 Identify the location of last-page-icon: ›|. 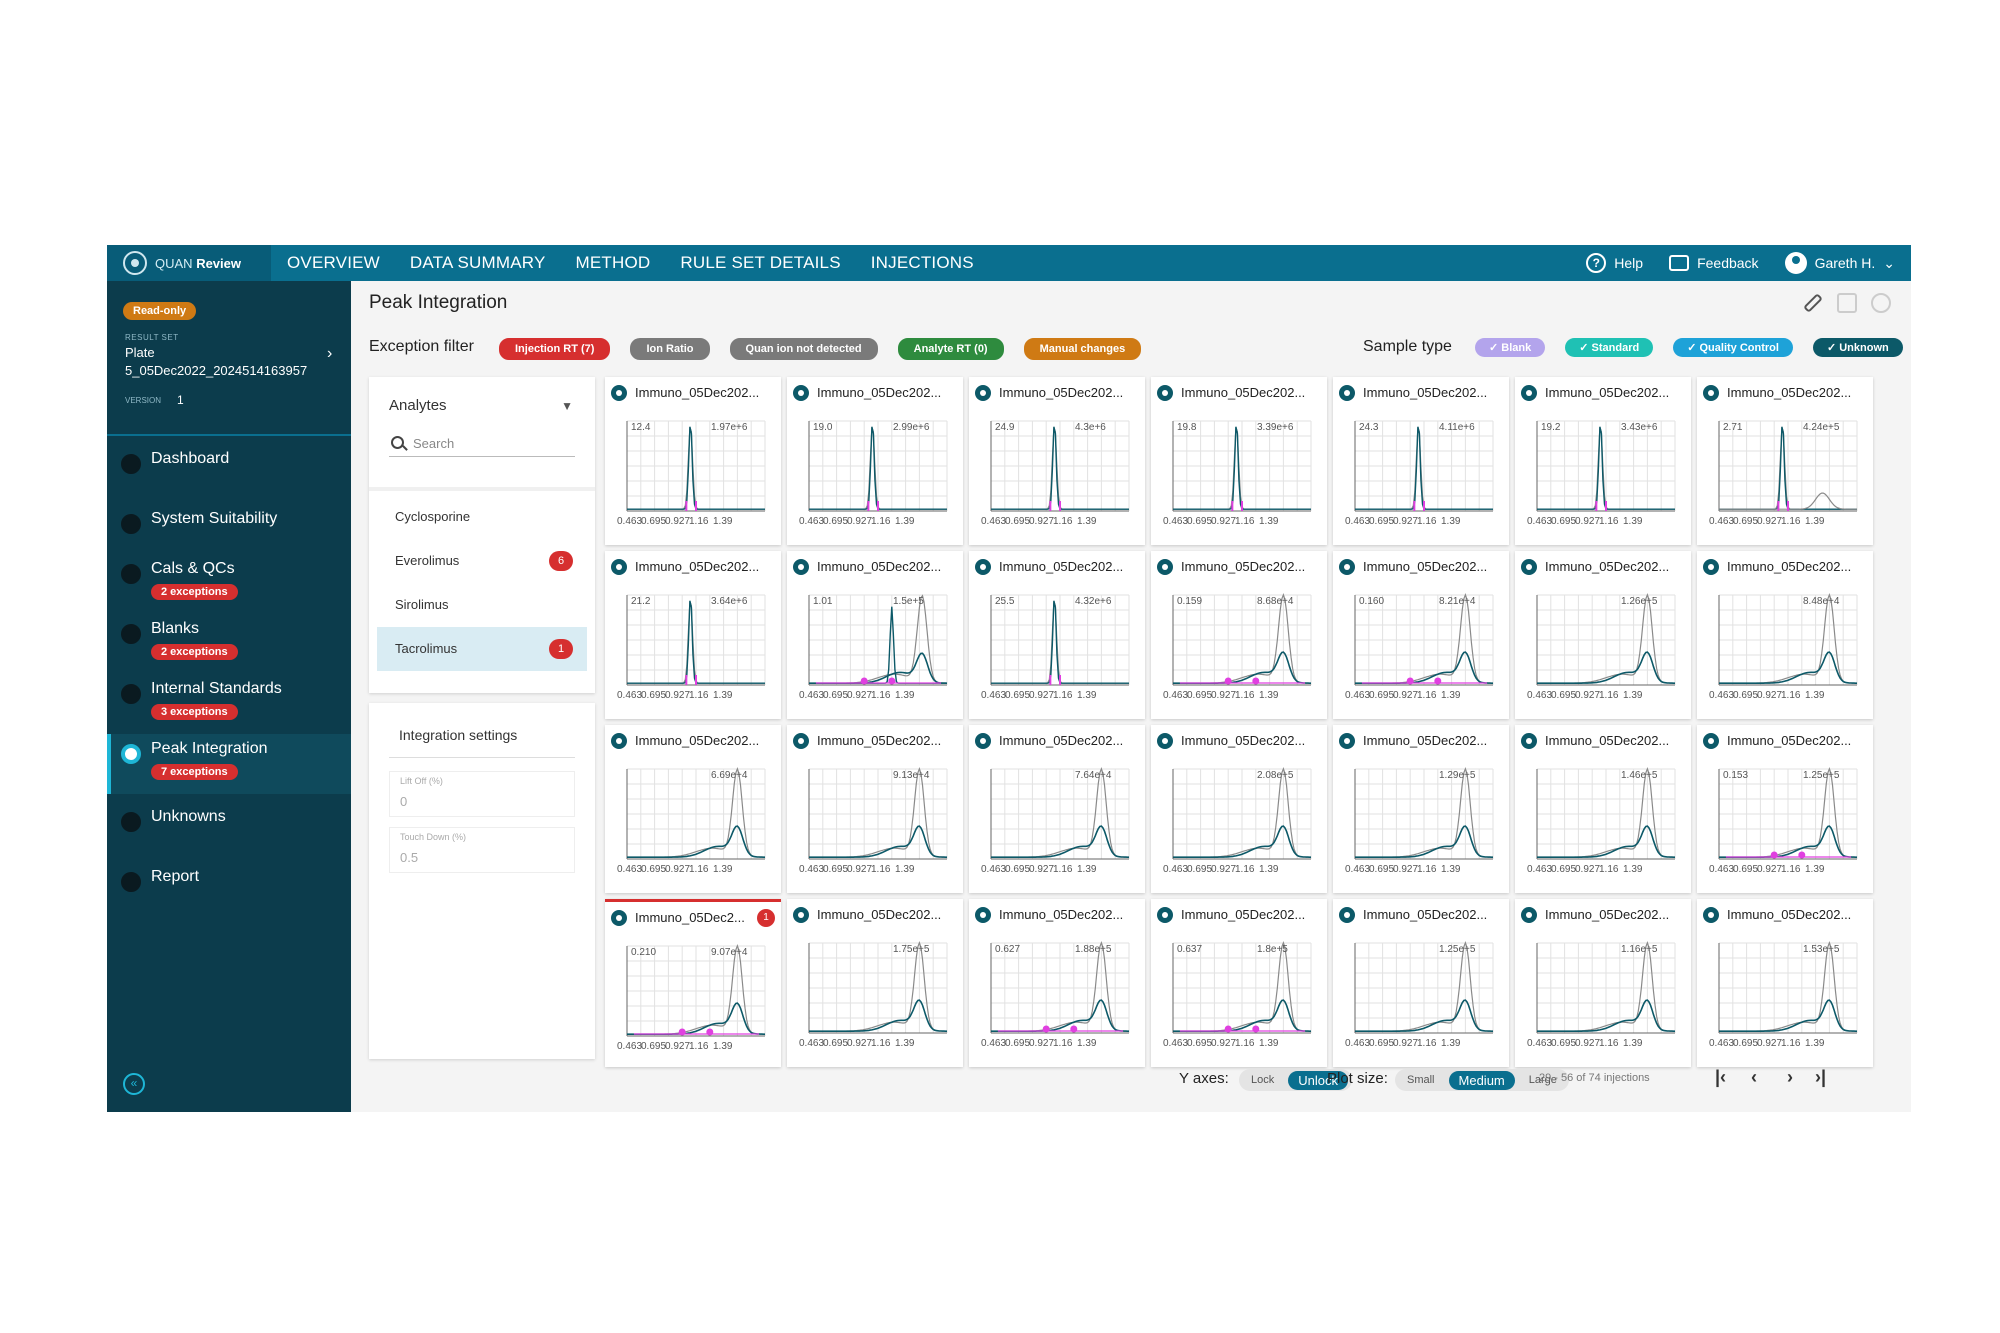
(1821, 1077).